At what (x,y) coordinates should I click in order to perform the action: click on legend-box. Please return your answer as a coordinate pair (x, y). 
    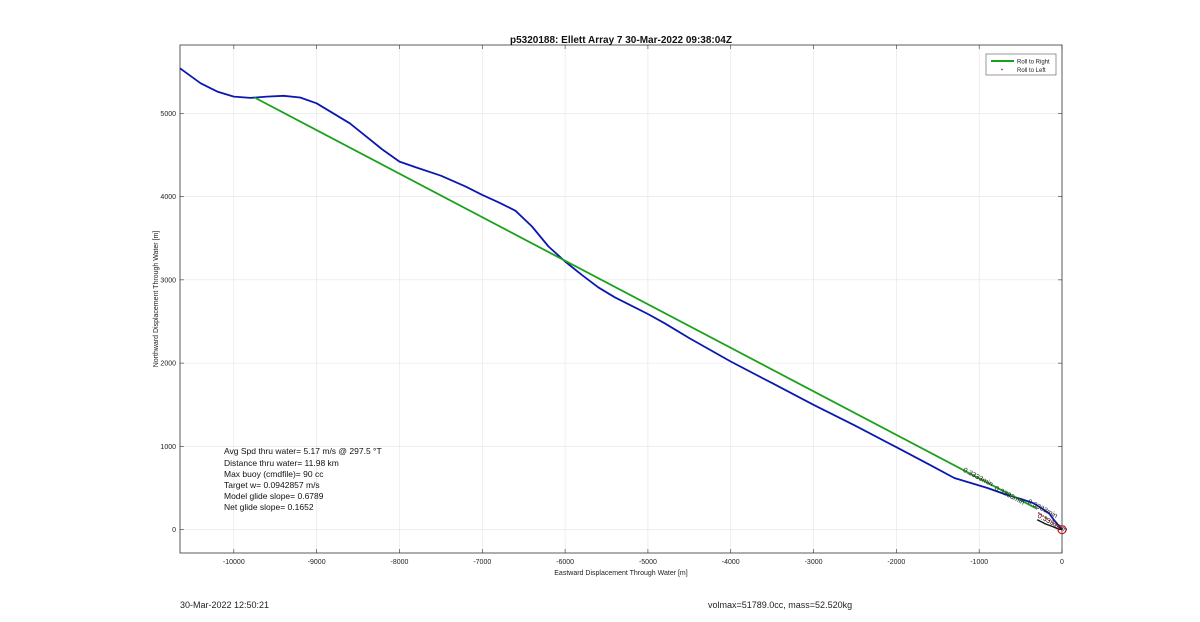
    Looking at the image, I should click on (1021, 64).